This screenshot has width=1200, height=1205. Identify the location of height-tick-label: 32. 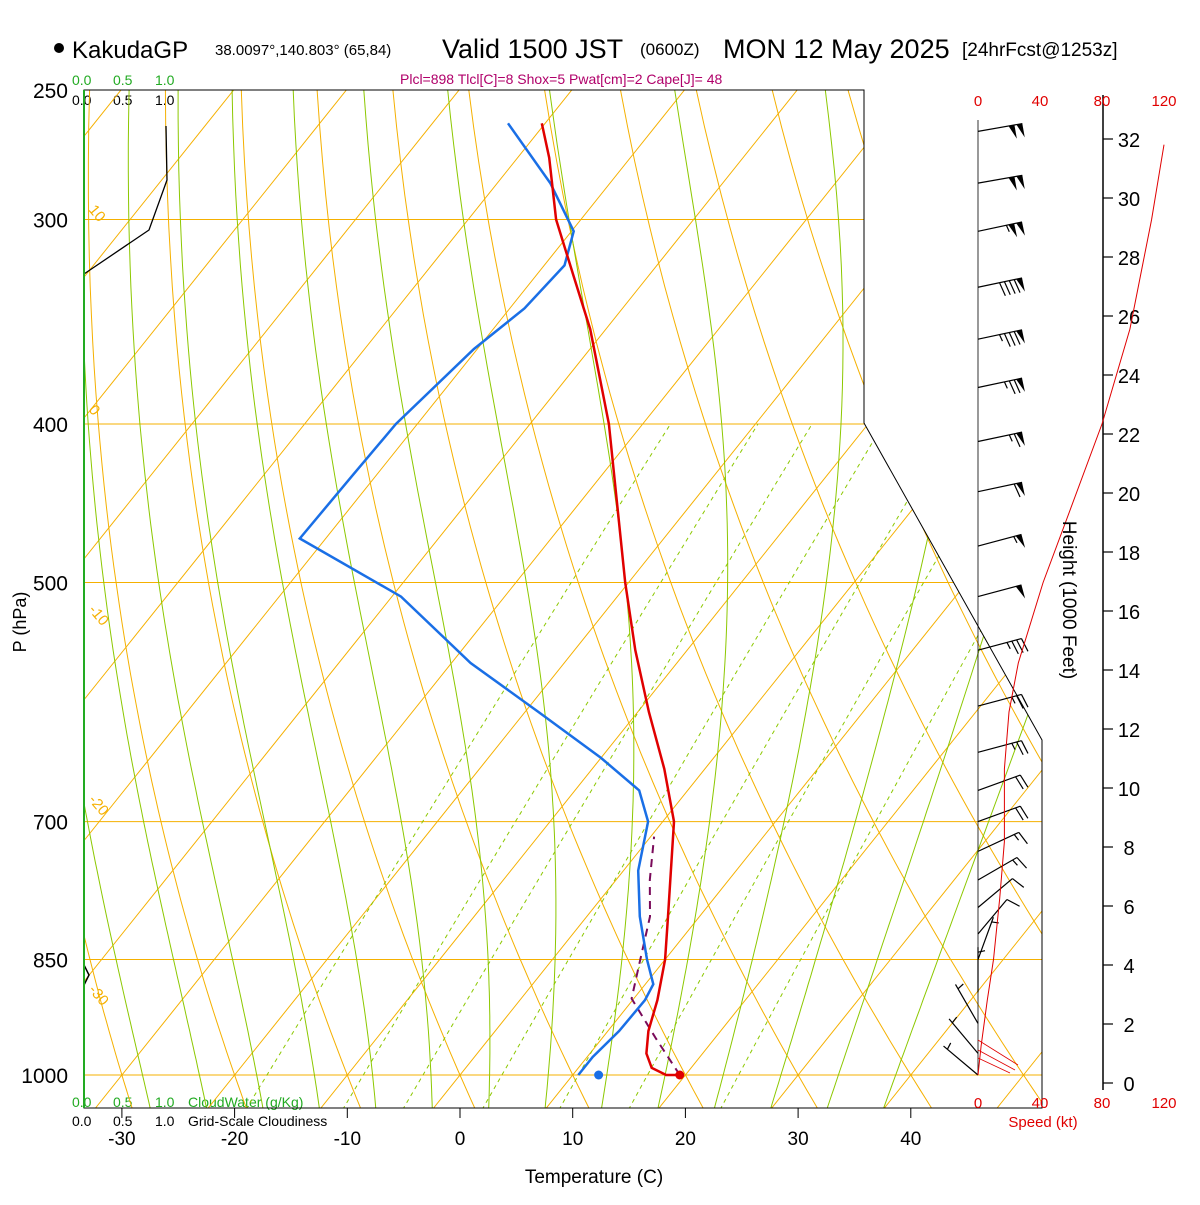
(1129, 141).